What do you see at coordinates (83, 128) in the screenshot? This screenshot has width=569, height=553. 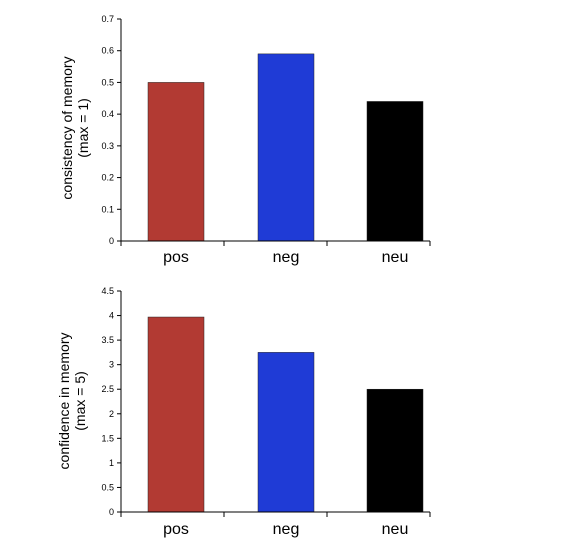 I see `y-axis-label-line: (max = 1)` at bounding box center [83, 128].